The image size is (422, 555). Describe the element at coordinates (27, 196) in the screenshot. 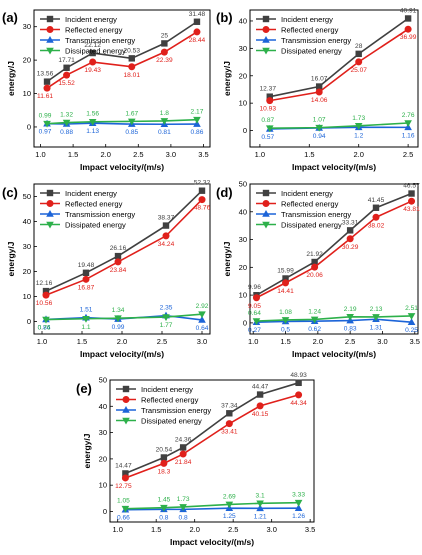

I see `y-tick-label: 50` at that location.